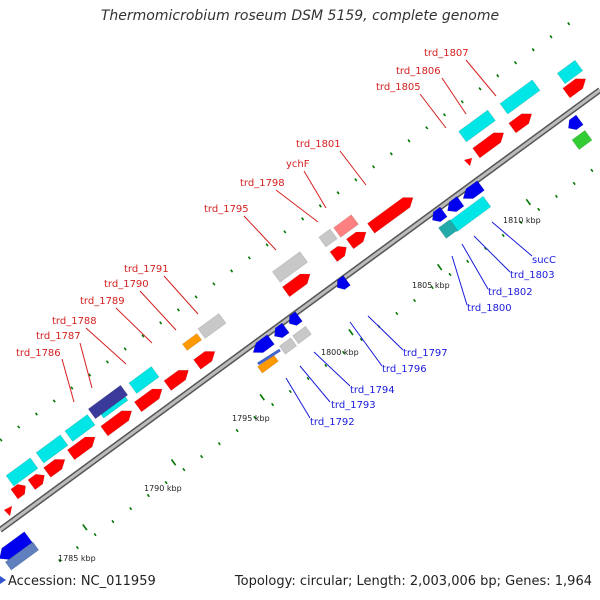 Image resolution: width=600 pixels, height=600 pixels. Describe the element at coordinates (251, 418) in the screenshot. I see `kbp-label: 1795 kbp` at that location.